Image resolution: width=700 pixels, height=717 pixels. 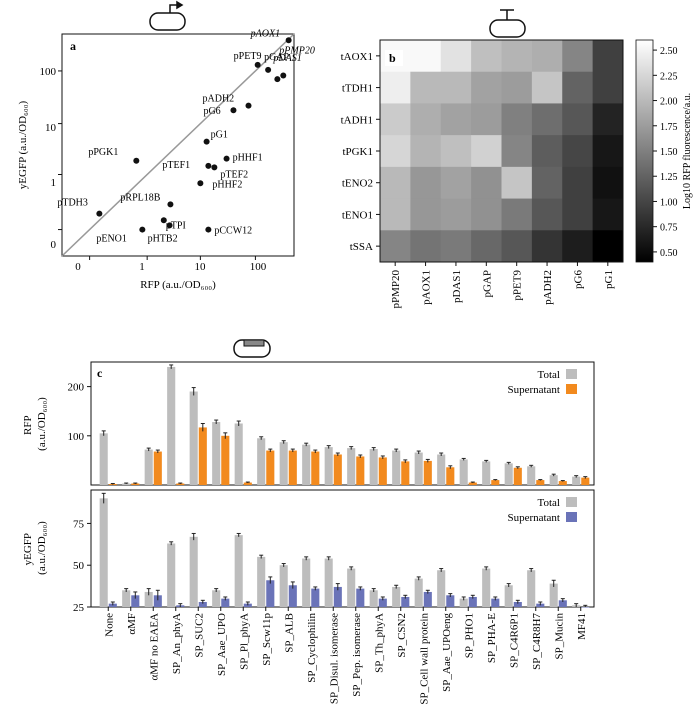 What do you see at coordinates (669, 228) in the screenshot?
I see `colorbar-tick-label: 0.75` at bounding box center [669, 228].